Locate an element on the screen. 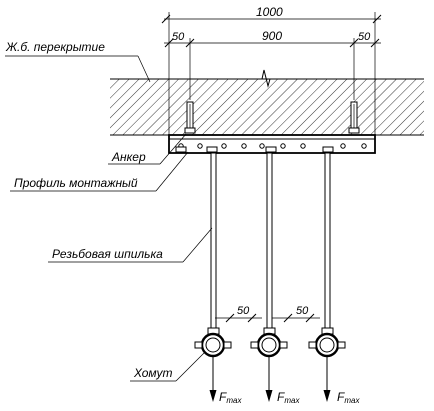 This screenshot has width=434, height=411. clamp-offset-dim-2: 50 is located at coordinates (296, 314).